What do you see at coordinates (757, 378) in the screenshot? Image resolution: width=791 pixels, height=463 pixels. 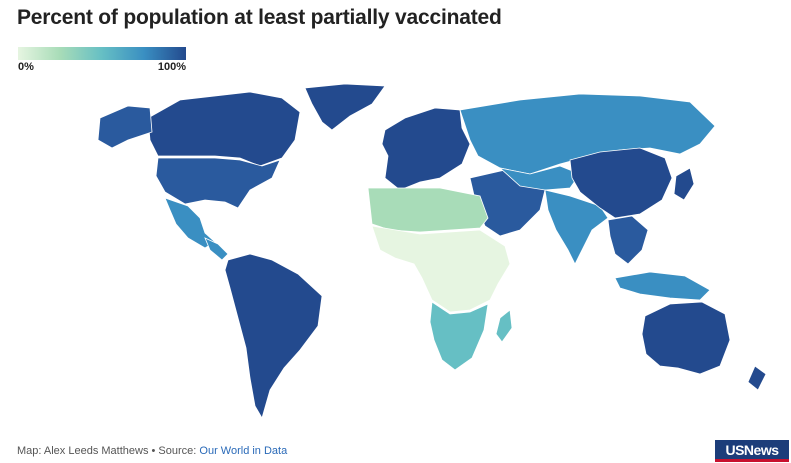 I see `region-new-zealand` at bounding box center [757, 378].